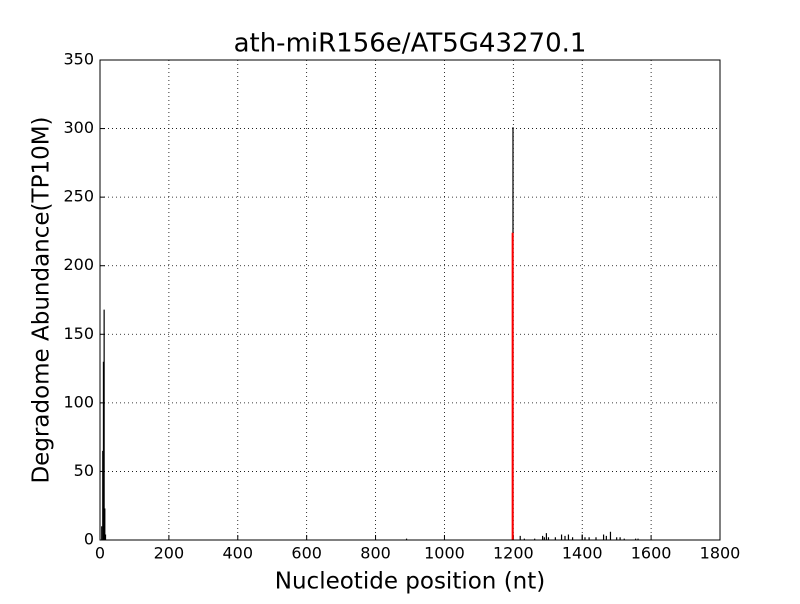 The width and height of the screenshot is (800, 604). I want to click on y-tick-label: 200, so click(78, 264).